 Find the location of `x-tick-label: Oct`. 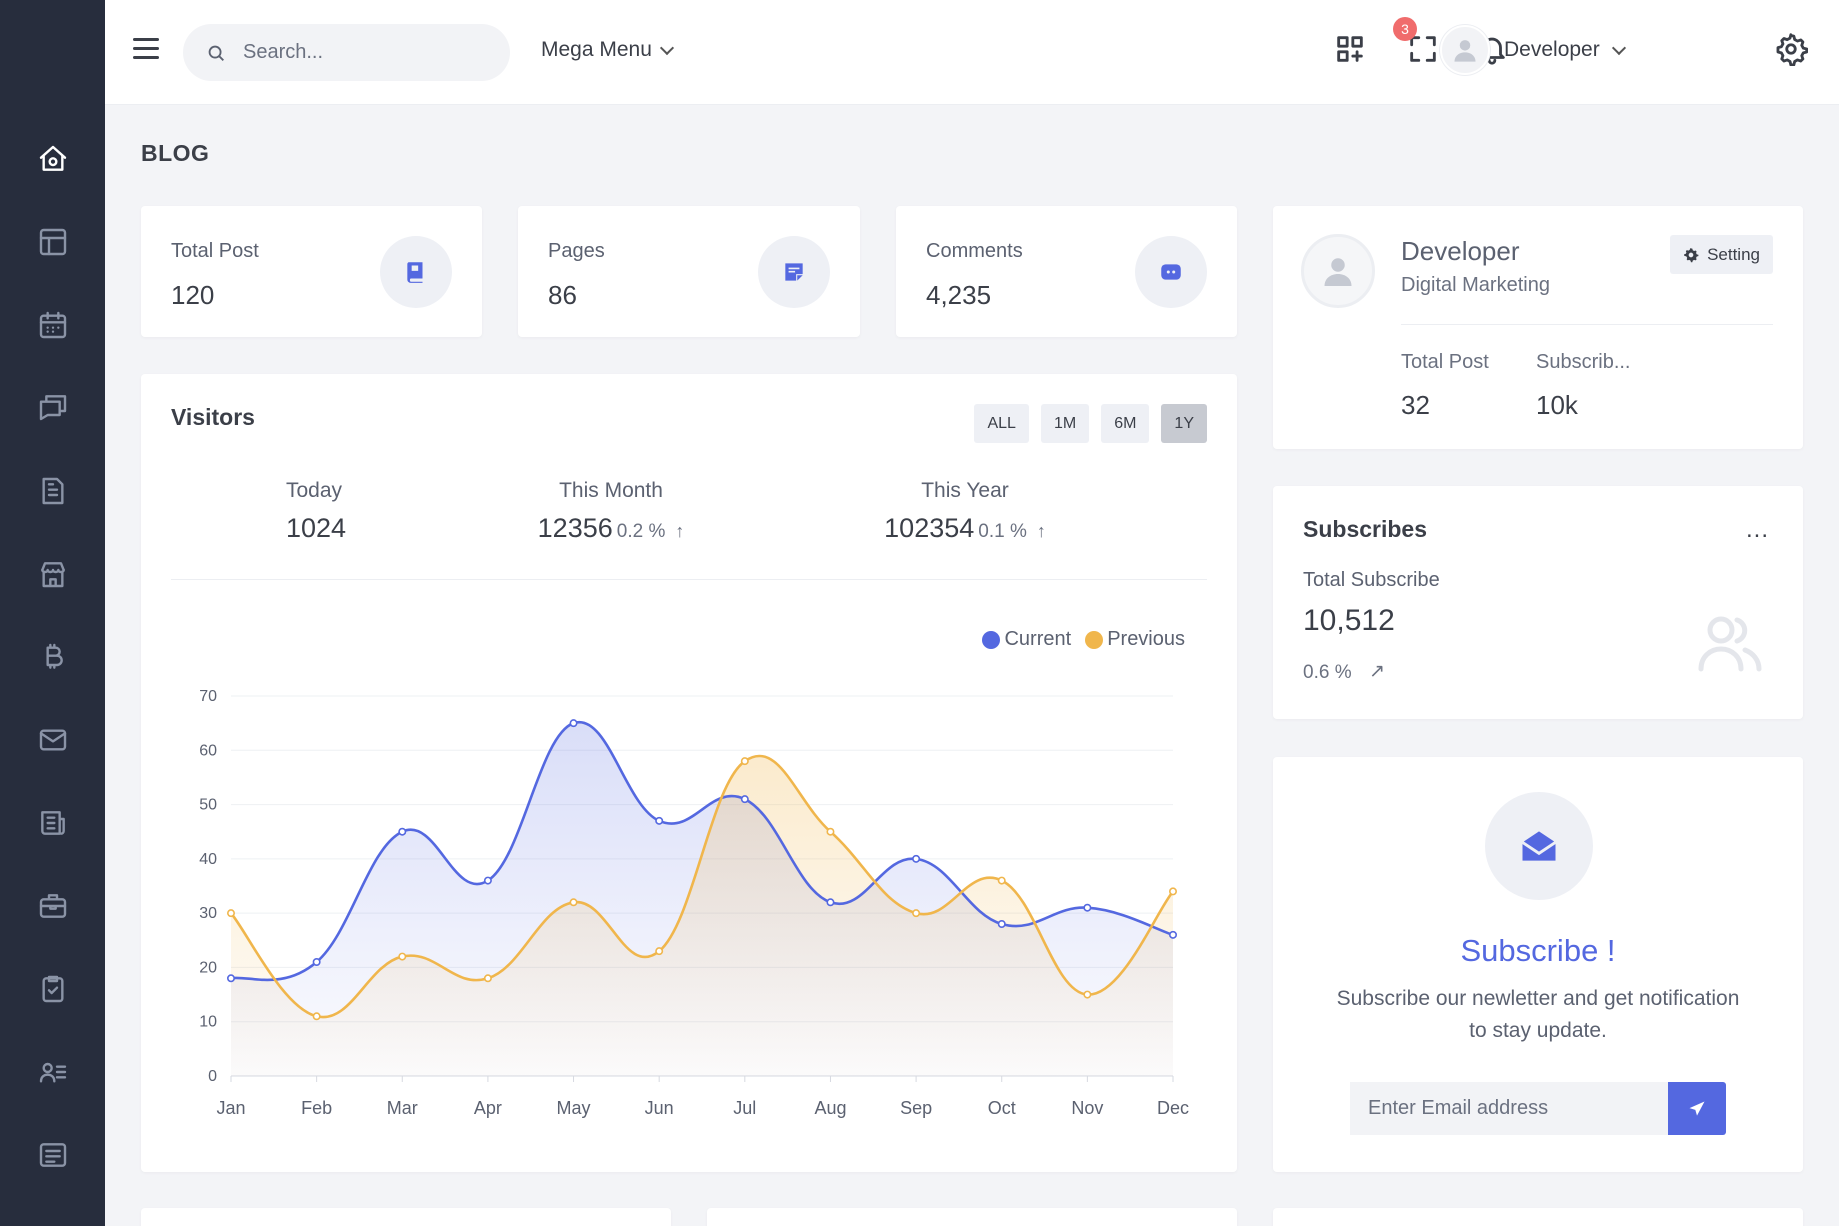

x-tick-label: Oct is located at coordinates (1002, 1108).